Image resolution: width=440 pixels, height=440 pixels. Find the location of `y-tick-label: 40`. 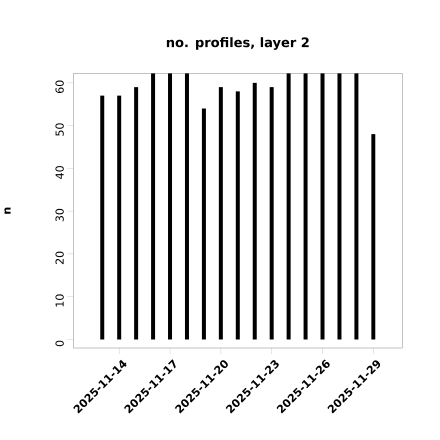

y-tick-label: 40 is located at coordinates (59, 172).